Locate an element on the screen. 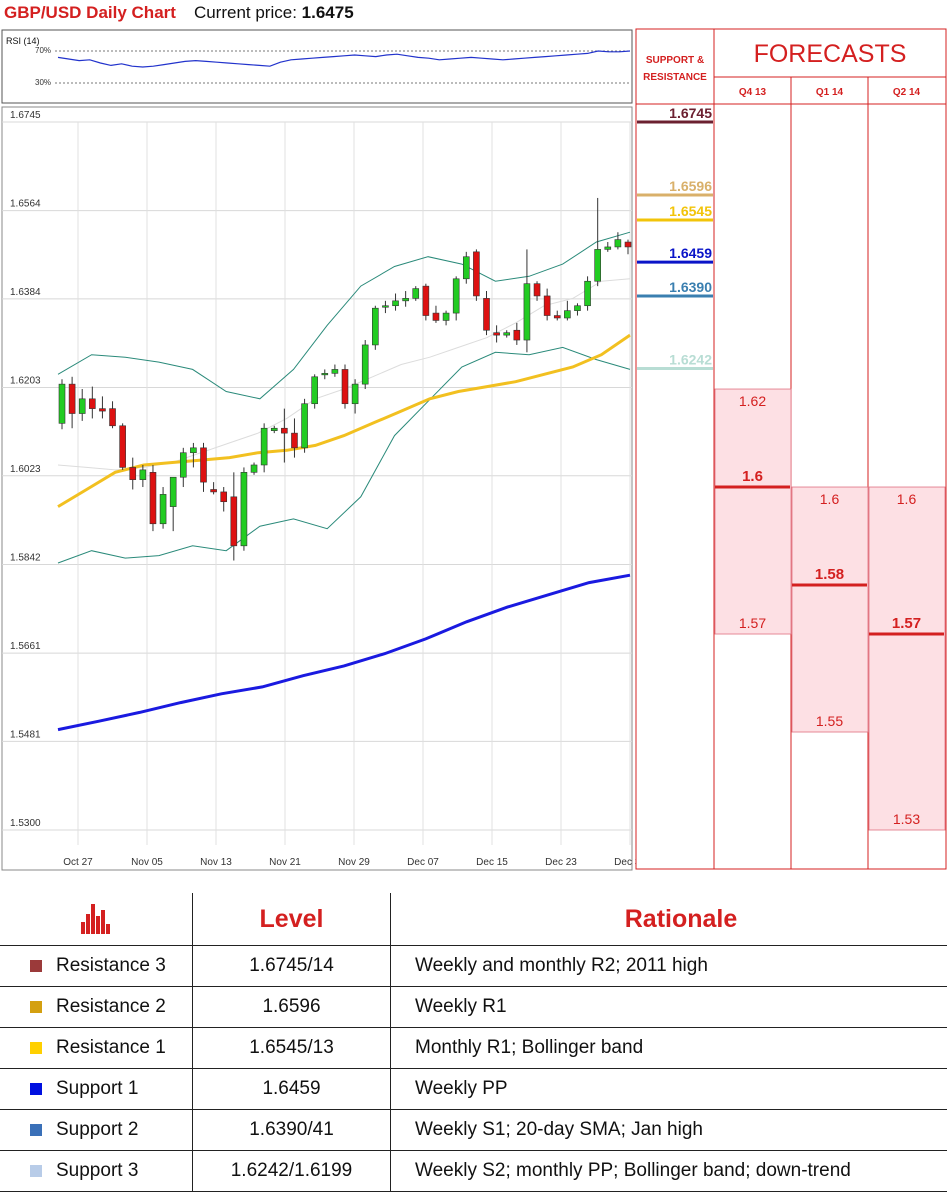 The image size is (949, 1192). sr-level: 1.6459 is located at coordinates (675, 254).